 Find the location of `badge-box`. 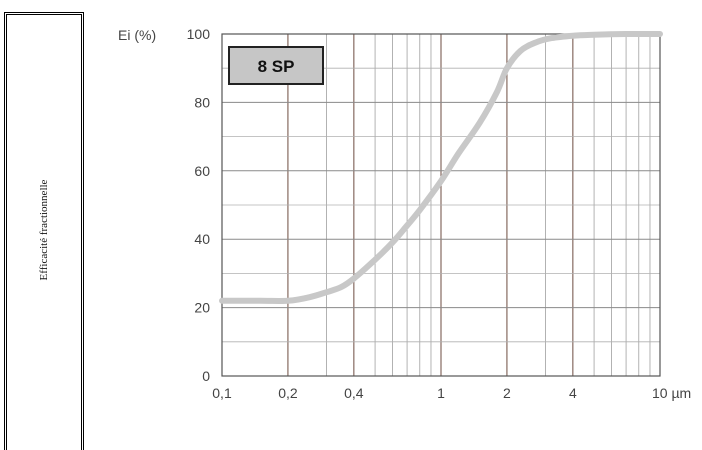

badge-box is located at coordinates (276, 65).